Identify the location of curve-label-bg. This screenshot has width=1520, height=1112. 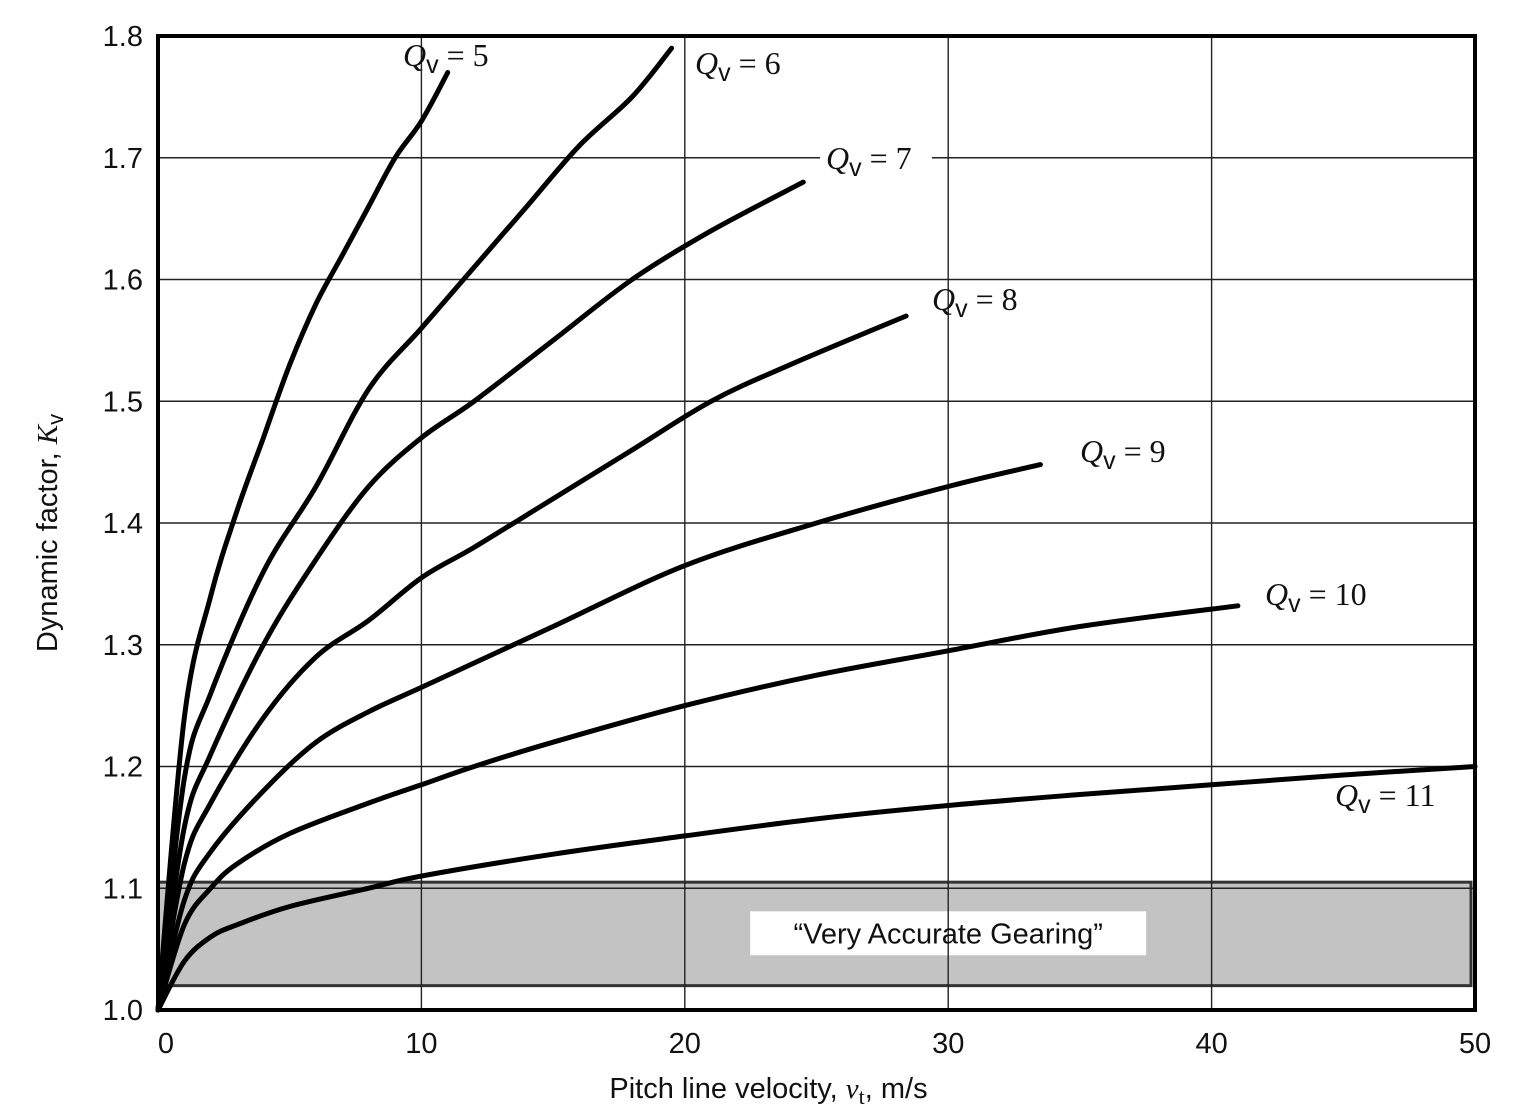
(876, 159).